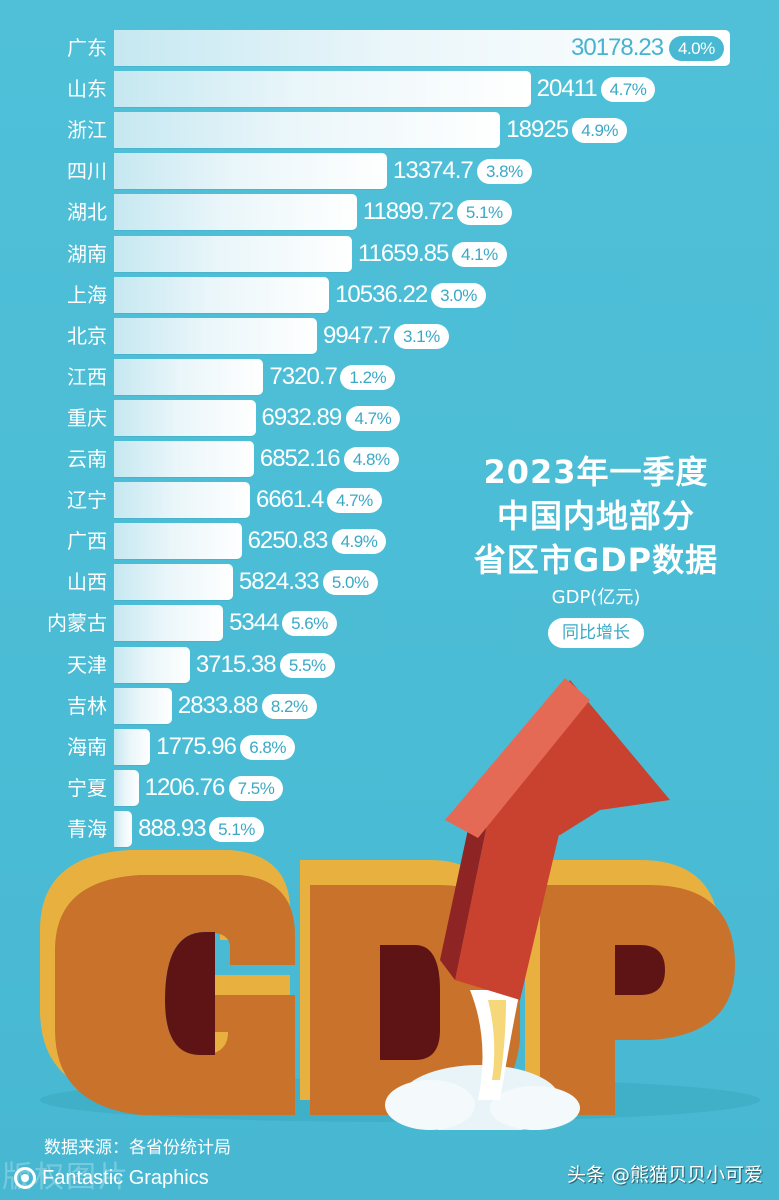 Image resolution: width=779 pixels, height=1200 pixels. Describe the element at coordinates (172, 828) in the screenshot. I see `gdp-value: 888.93` at that location.